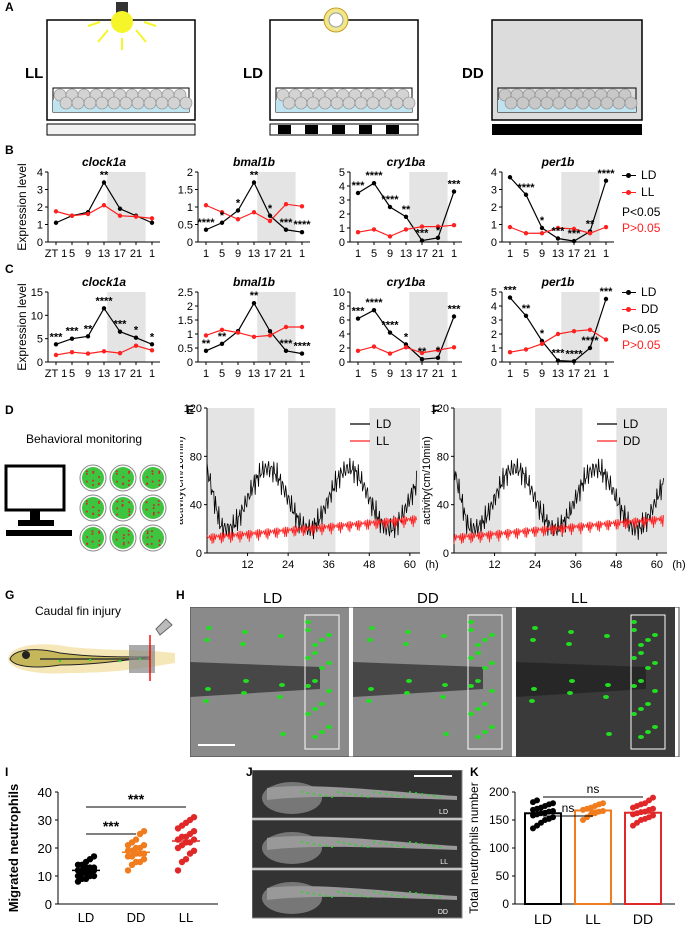  What do you see at coordinates (579, 598) in the screenshot?
I see `h-label-ll: LL` at bounding box center [579, 598].